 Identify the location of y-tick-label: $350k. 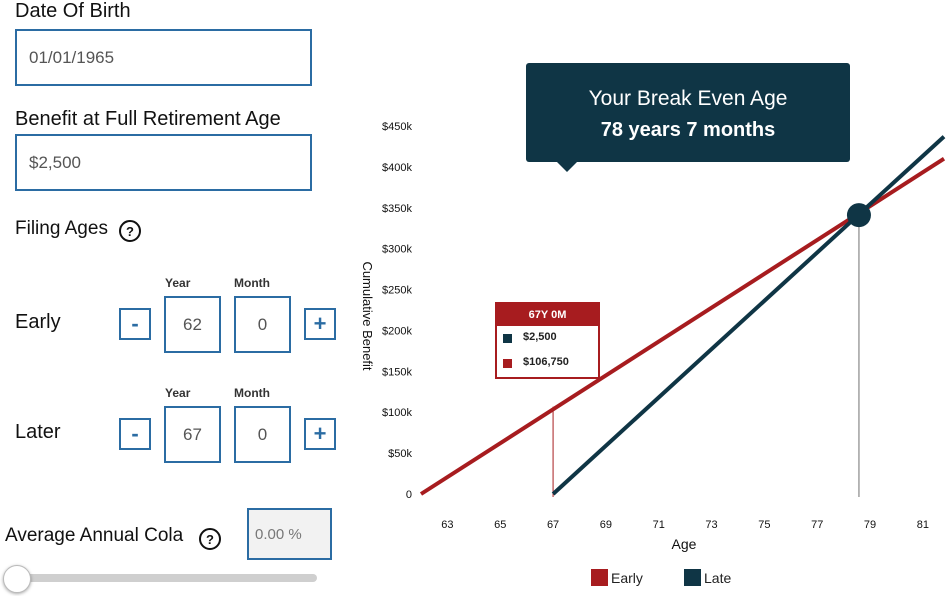
(397, 209).